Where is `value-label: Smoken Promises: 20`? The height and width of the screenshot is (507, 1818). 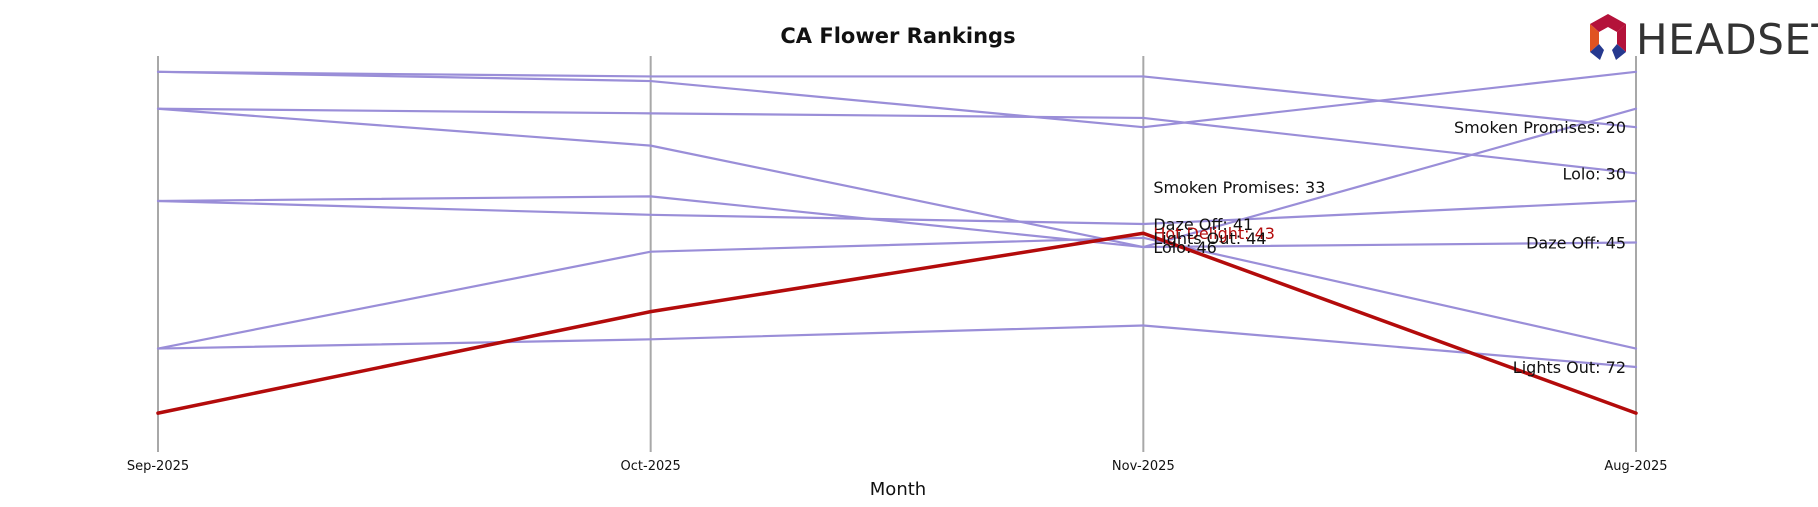 value-label: Smoken Promises: 20 is located at coordinates (1540, 127).